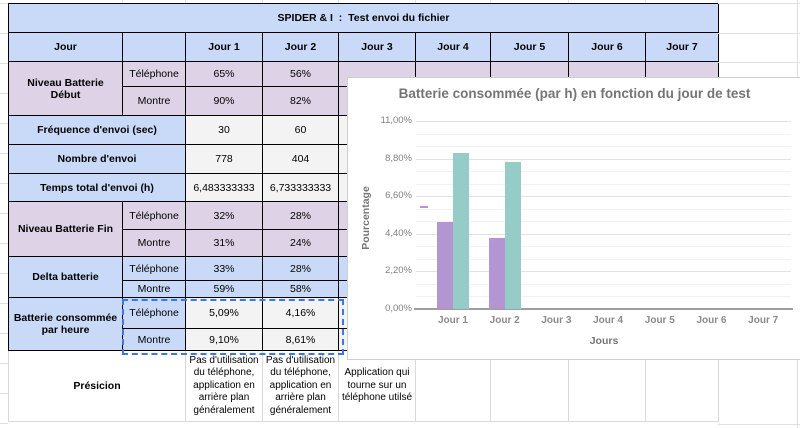  What do you see at coordinates (512, 235) in the screenshot?
I see `bar-montre-jour2` at bounding box center [512, 235].